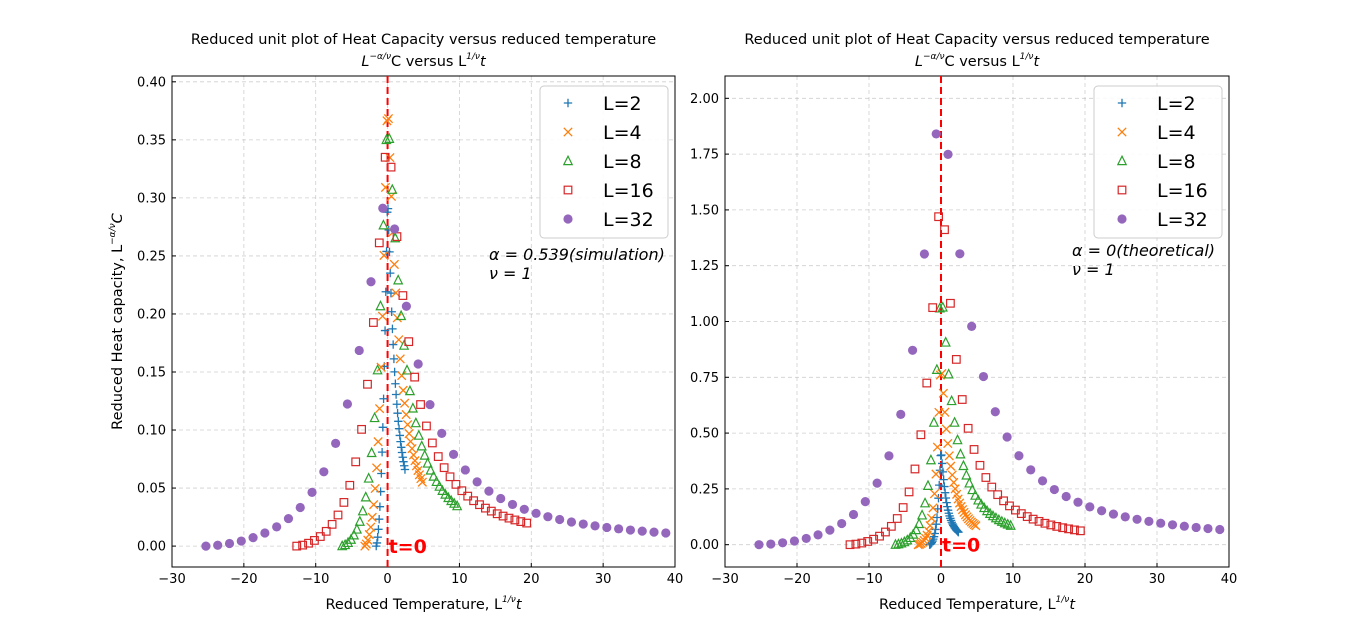  Describe the element at coordinates (151, 431) in the screenshot. I see `y-tick-label: 0.10` at that location.